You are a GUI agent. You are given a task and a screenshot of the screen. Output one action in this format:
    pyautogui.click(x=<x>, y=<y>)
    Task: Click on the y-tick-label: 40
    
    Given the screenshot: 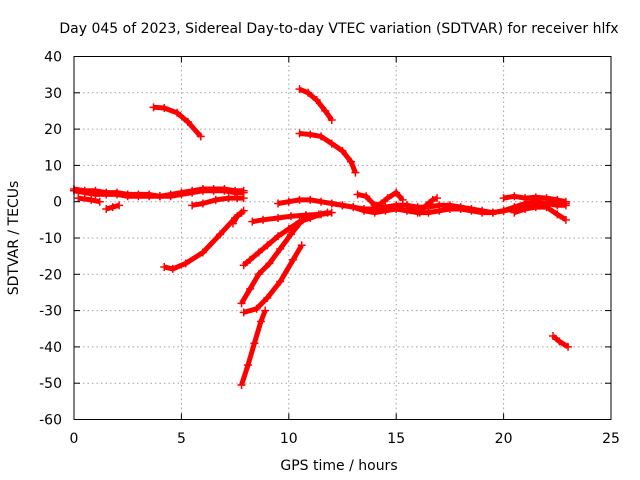 What is the action you would take?
    pyautogui.click(x=53, y=58)
    